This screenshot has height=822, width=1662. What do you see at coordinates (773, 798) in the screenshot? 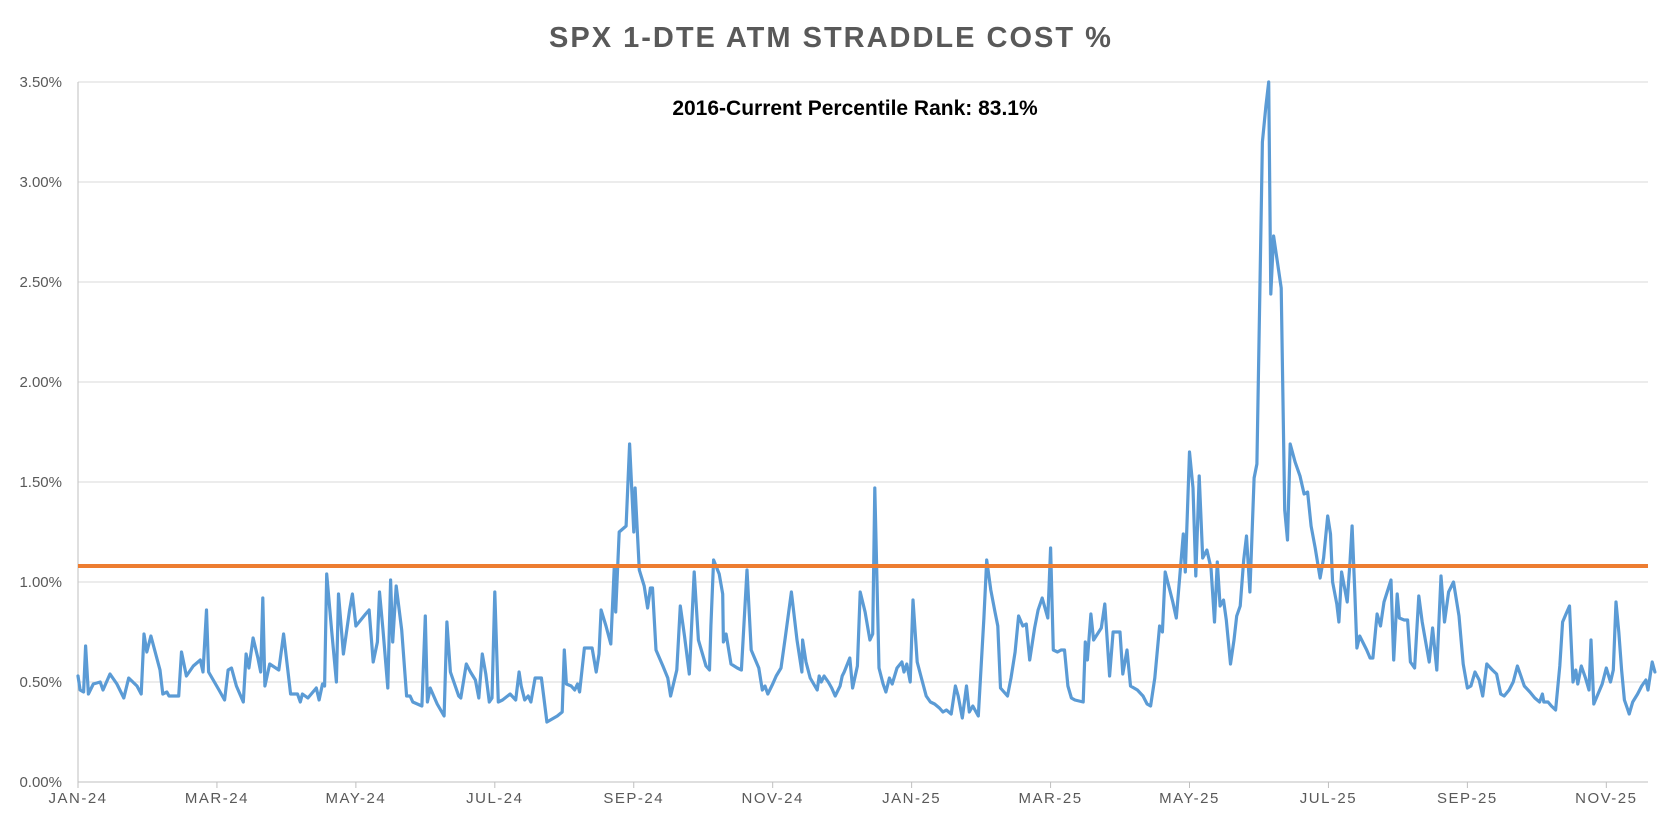
I see `x-tick-label: NOV-24` at bounding box center [773, 798].